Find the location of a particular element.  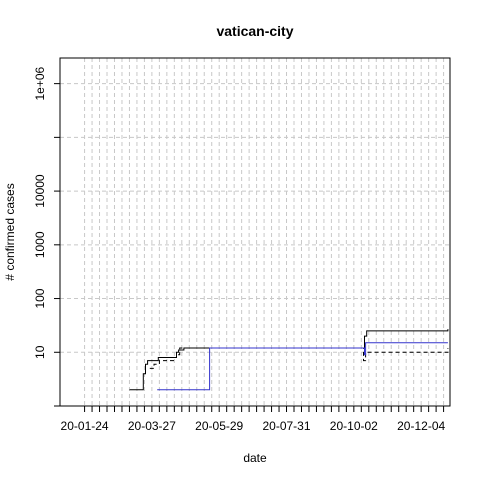

y-axis: 10 100 1000 10000 1e+06 is located at coordinates (46, 236).